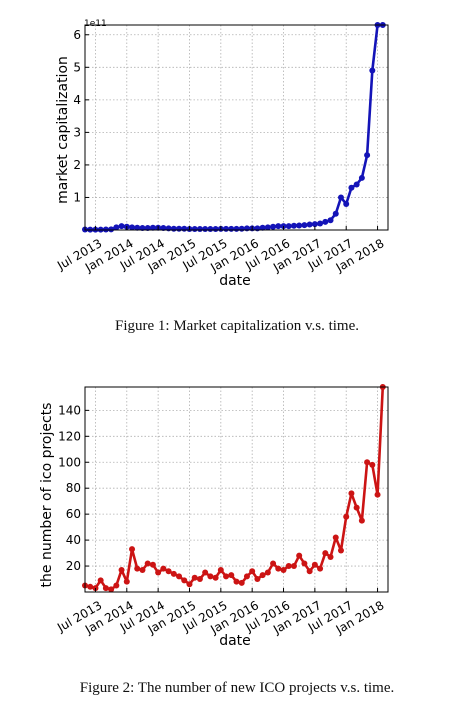 This screenshot has width=474, height=725. What do you see at coordinates (77, 67) in the screenshot?
I see `y-tick-label: 5` at bounding box center [77, 67].